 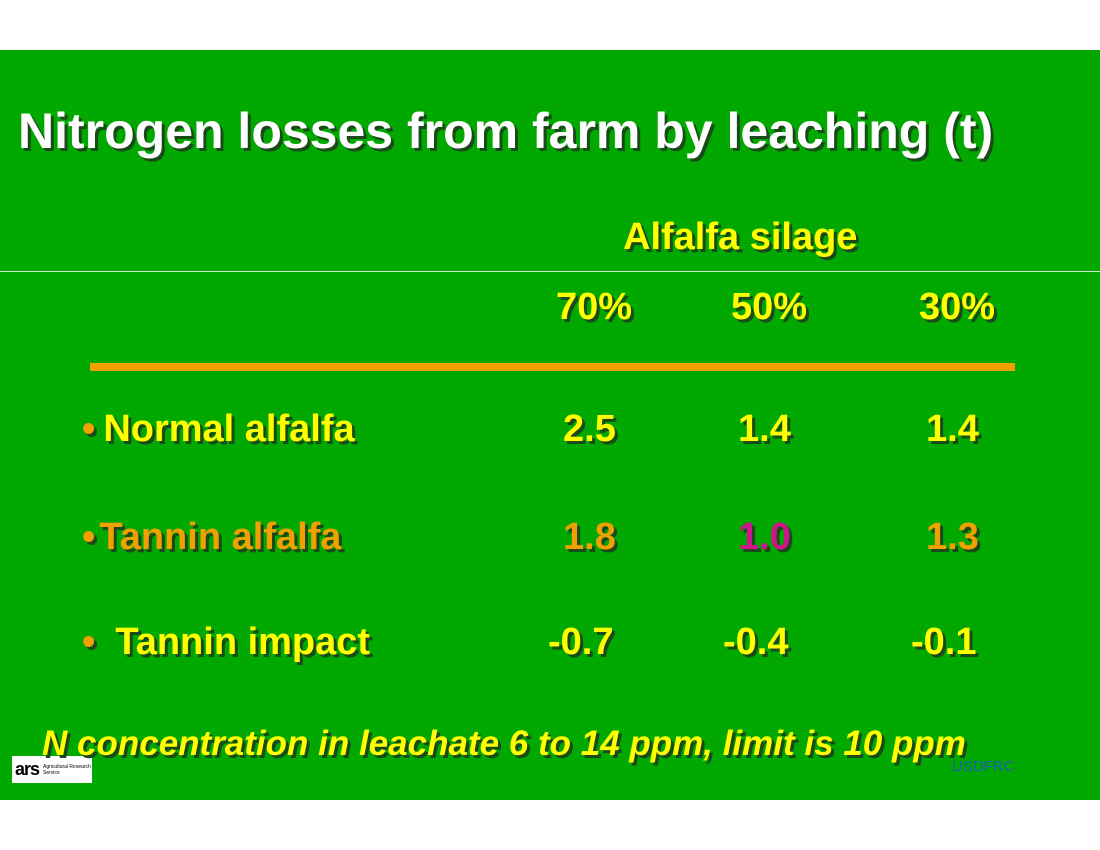 What do you see at coordinates (220, 537) in the screenshot?
I see `row-label: Tannin alfalfa` at bounding box center [220, 537].